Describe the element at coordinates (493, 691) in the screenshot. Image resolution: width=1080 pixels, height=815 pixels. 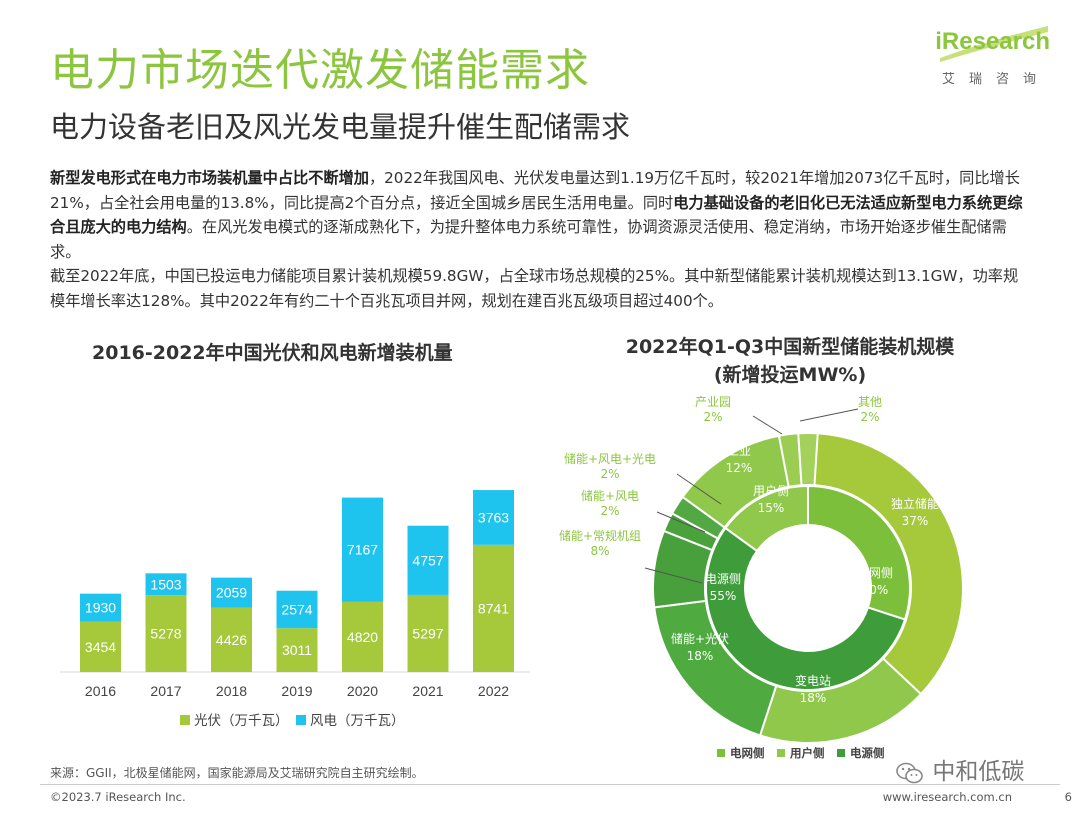
I see `x-tick-label: 2022` at that location.